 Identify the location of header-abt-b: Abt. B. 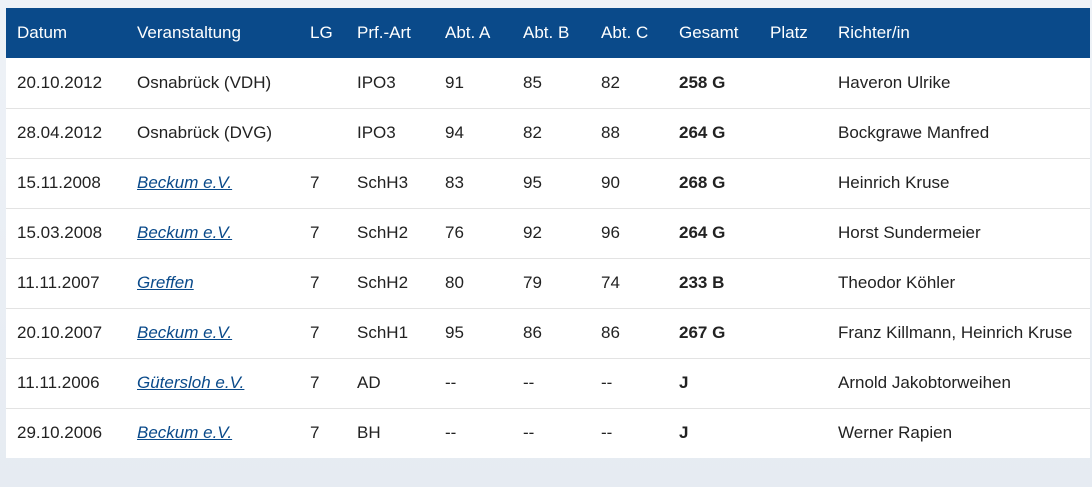
(546, 32).